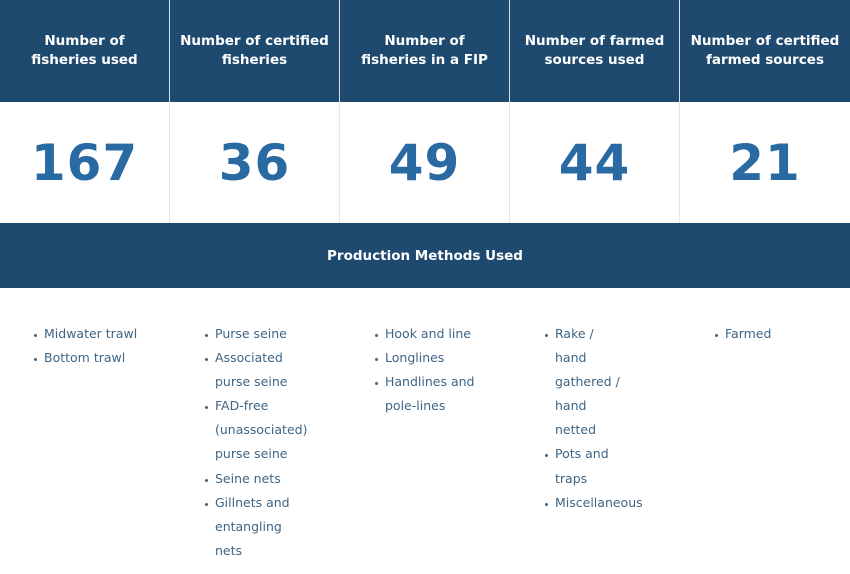  What do you see at coordinates (256, 430) in the screenshot?
I see `method-item: FAD-free (unassociated) purse seine` at bounding box center [256, 430].